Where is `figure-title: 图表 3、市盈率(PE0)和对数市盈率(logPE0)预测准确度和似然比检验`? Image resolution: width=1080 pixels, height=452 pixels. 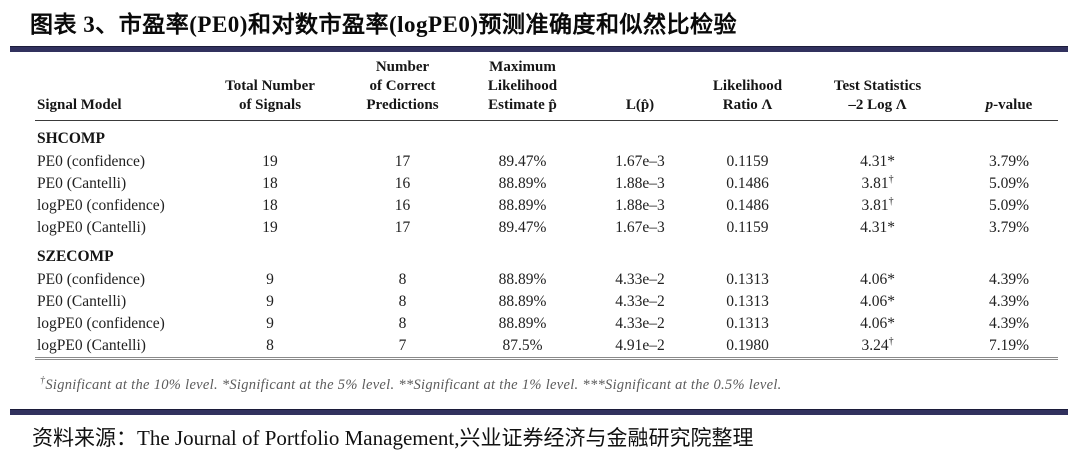
figure-title: 图表 3、市盈率(PE0)和对数市盈率(logPE0)预测准确度和似然比检验 is located at coordinates (384, 24).